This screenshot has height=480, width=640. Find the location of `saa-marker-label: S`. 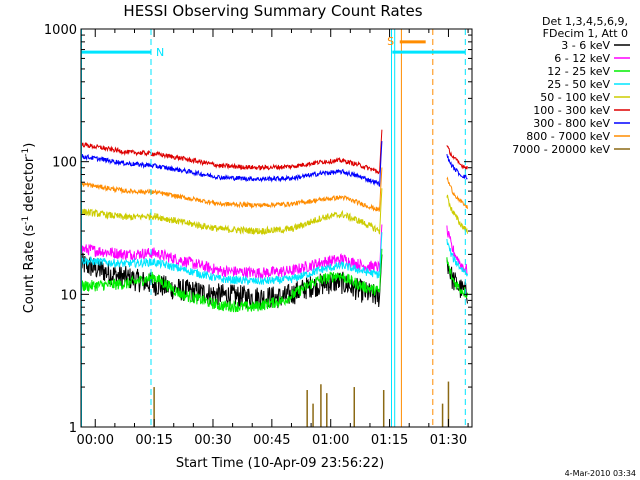

saa-marker-label: S is located at coordinates (390, 41).